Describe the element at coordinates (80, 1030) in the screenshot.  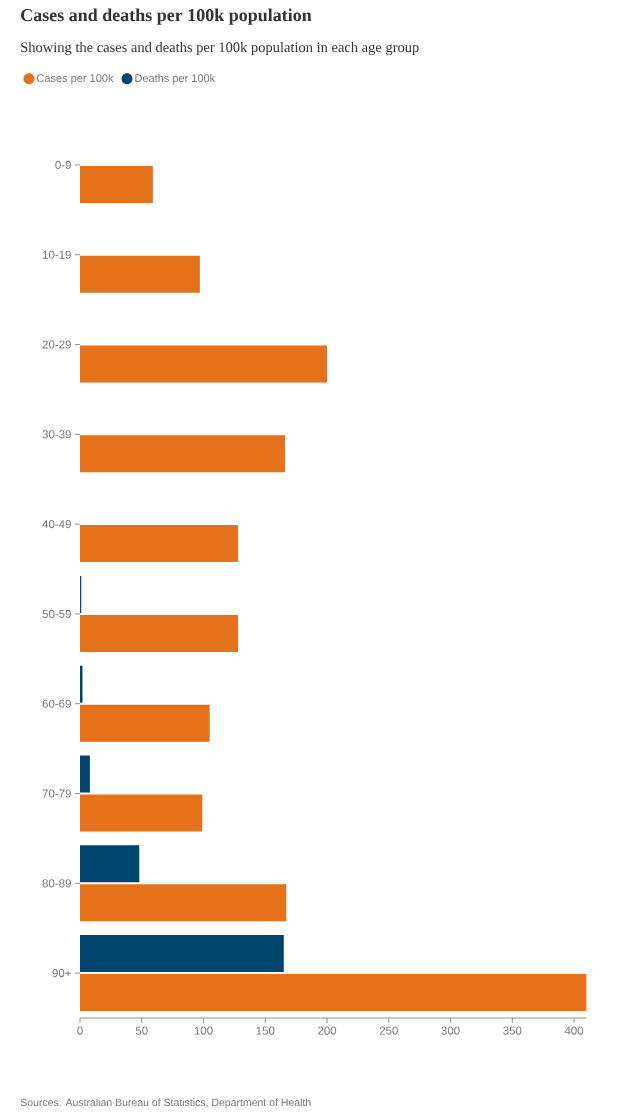
I see `x-tick-label: 0` at that location.